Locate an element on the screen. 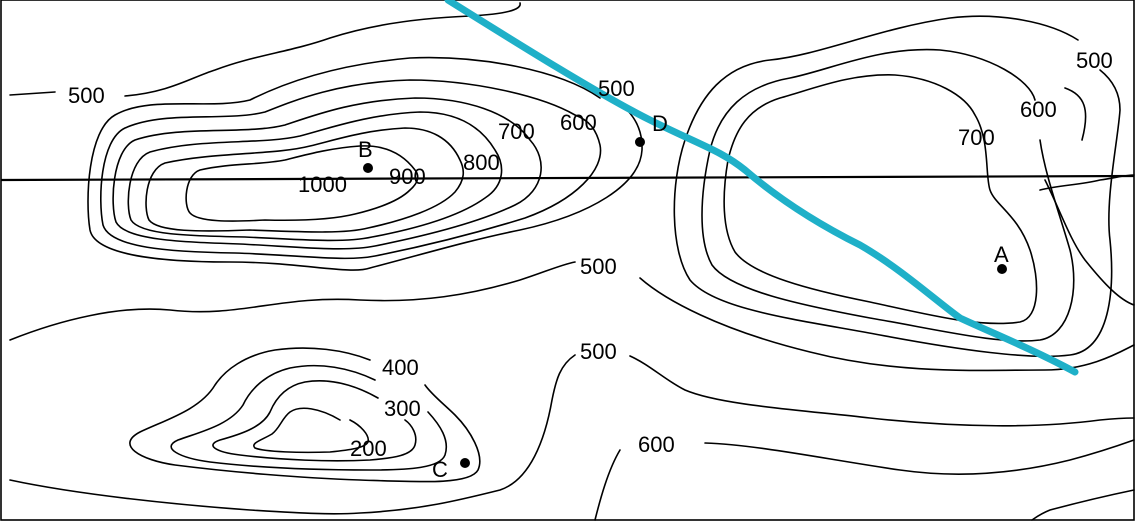 The image size is (1135, 521). point-b-dot is located at coordinates (368, 168).